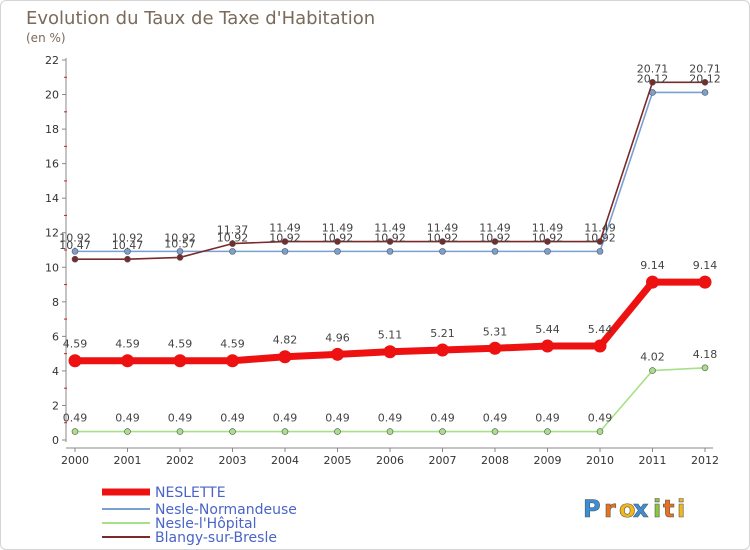  What do you see at coordinates (705, 265) in the screenshot?
I see `data-label-neslette: 9.14` at bounding box center [705, 265].